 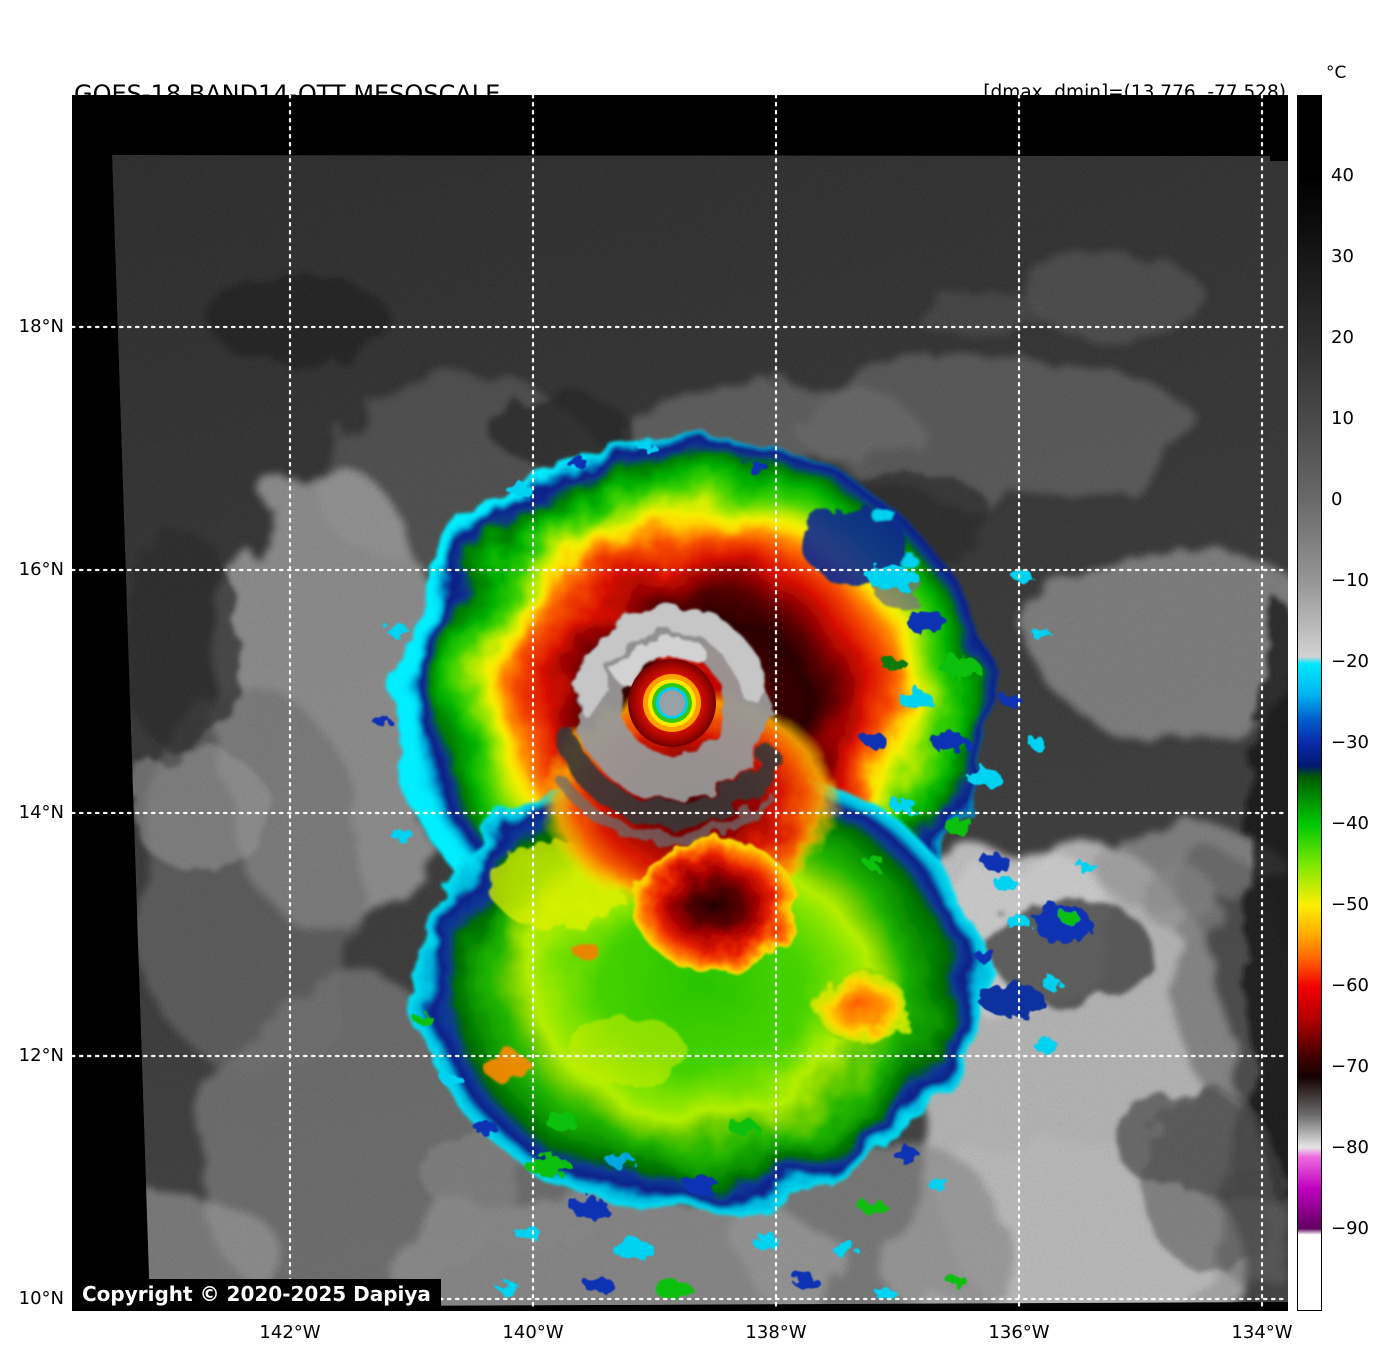 What do you see at coordinates (1262, 1332) in the screenshot?
I see `lon-label-134w: 134°W` at bounding box center [1262, 1332].